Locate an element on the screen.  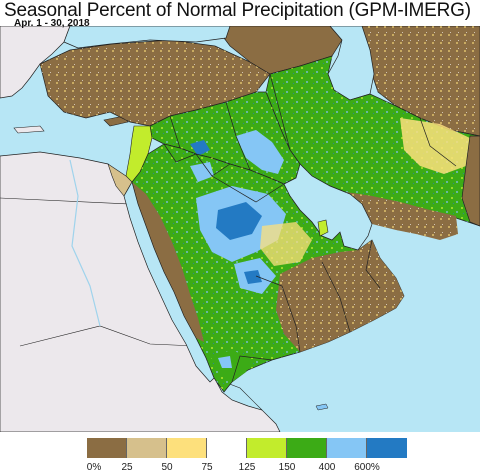
central-wet-core is located at coordinates (253, 277).